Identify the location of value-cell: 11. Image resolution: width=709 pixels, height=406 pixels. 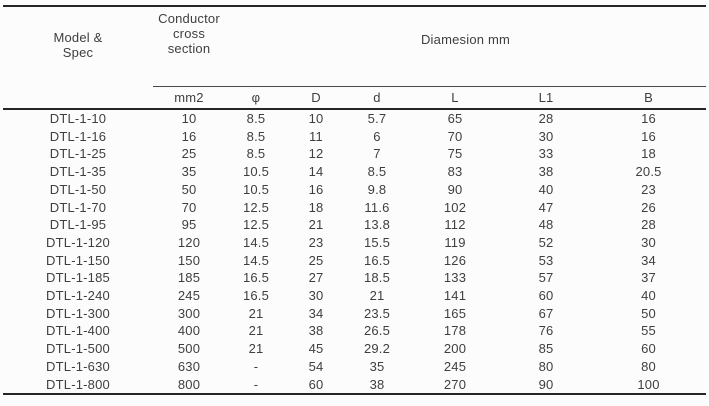
(316, 136).